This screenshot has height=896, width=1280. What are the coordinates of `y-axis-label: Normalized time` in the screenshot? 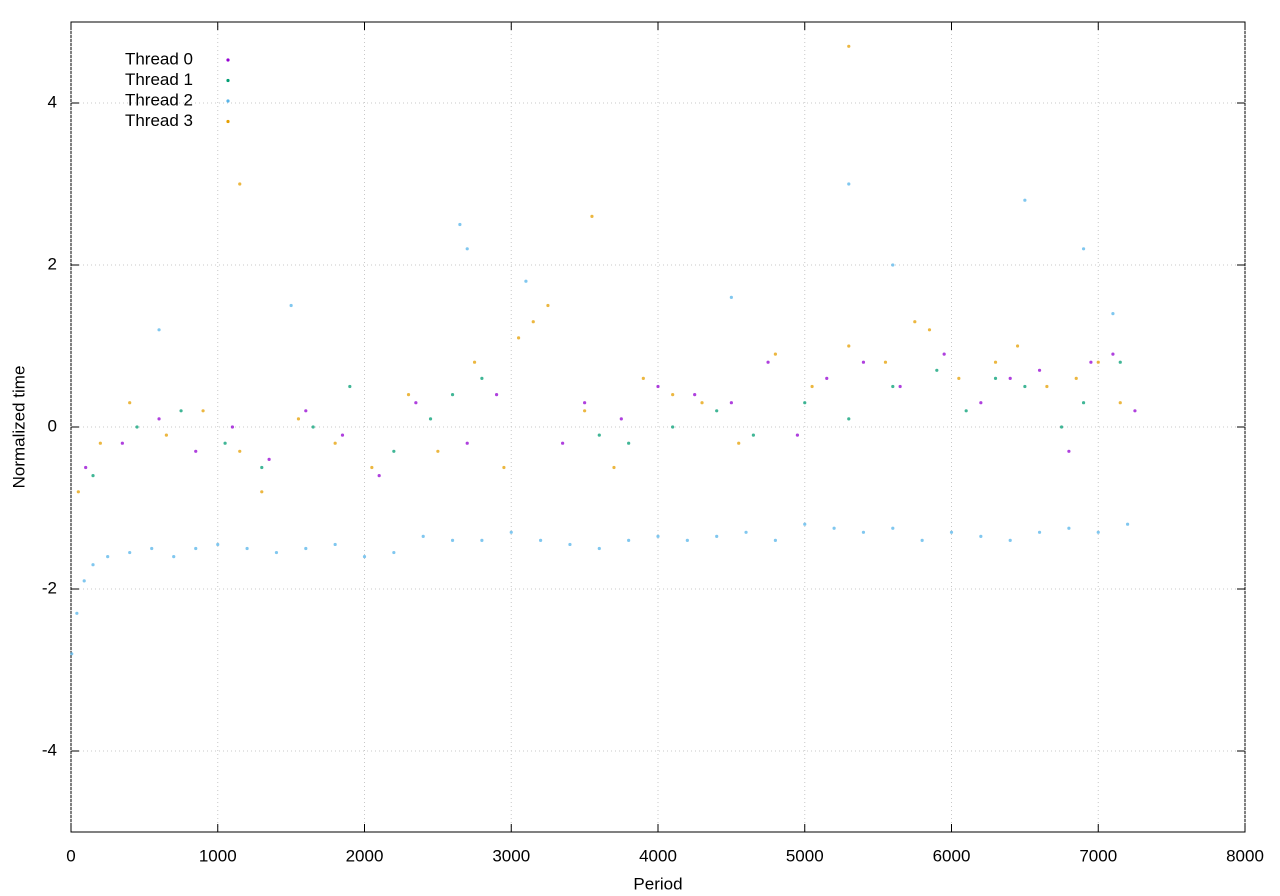 It's located at (18, 427).